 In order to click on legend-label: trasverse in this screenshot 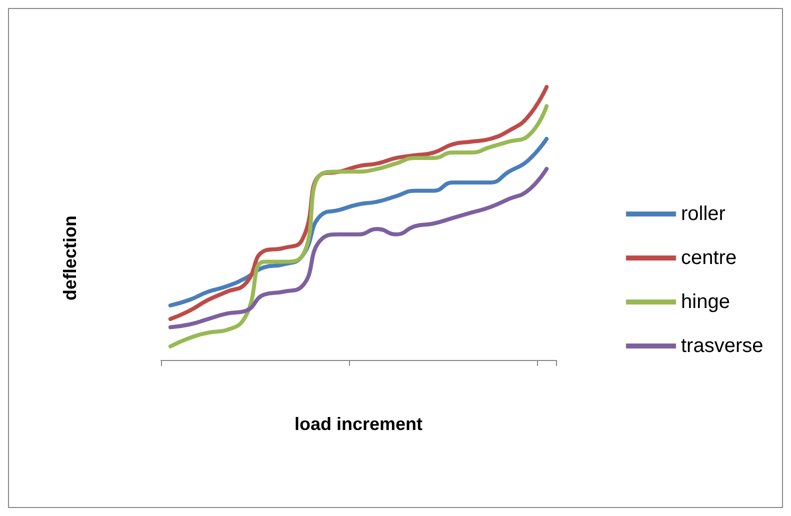, I will do `click(722, 346)`.